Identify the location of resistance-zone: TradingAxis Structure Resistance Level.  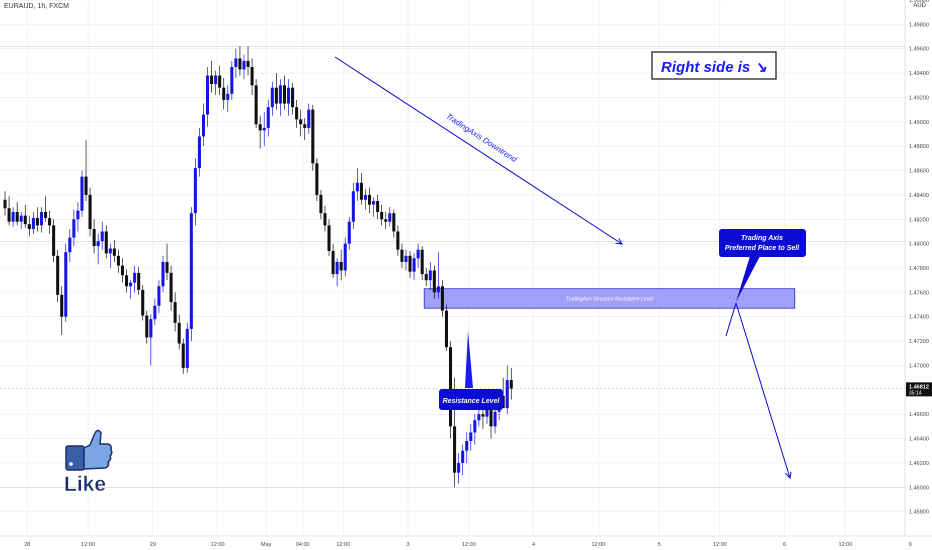
(609, 298).